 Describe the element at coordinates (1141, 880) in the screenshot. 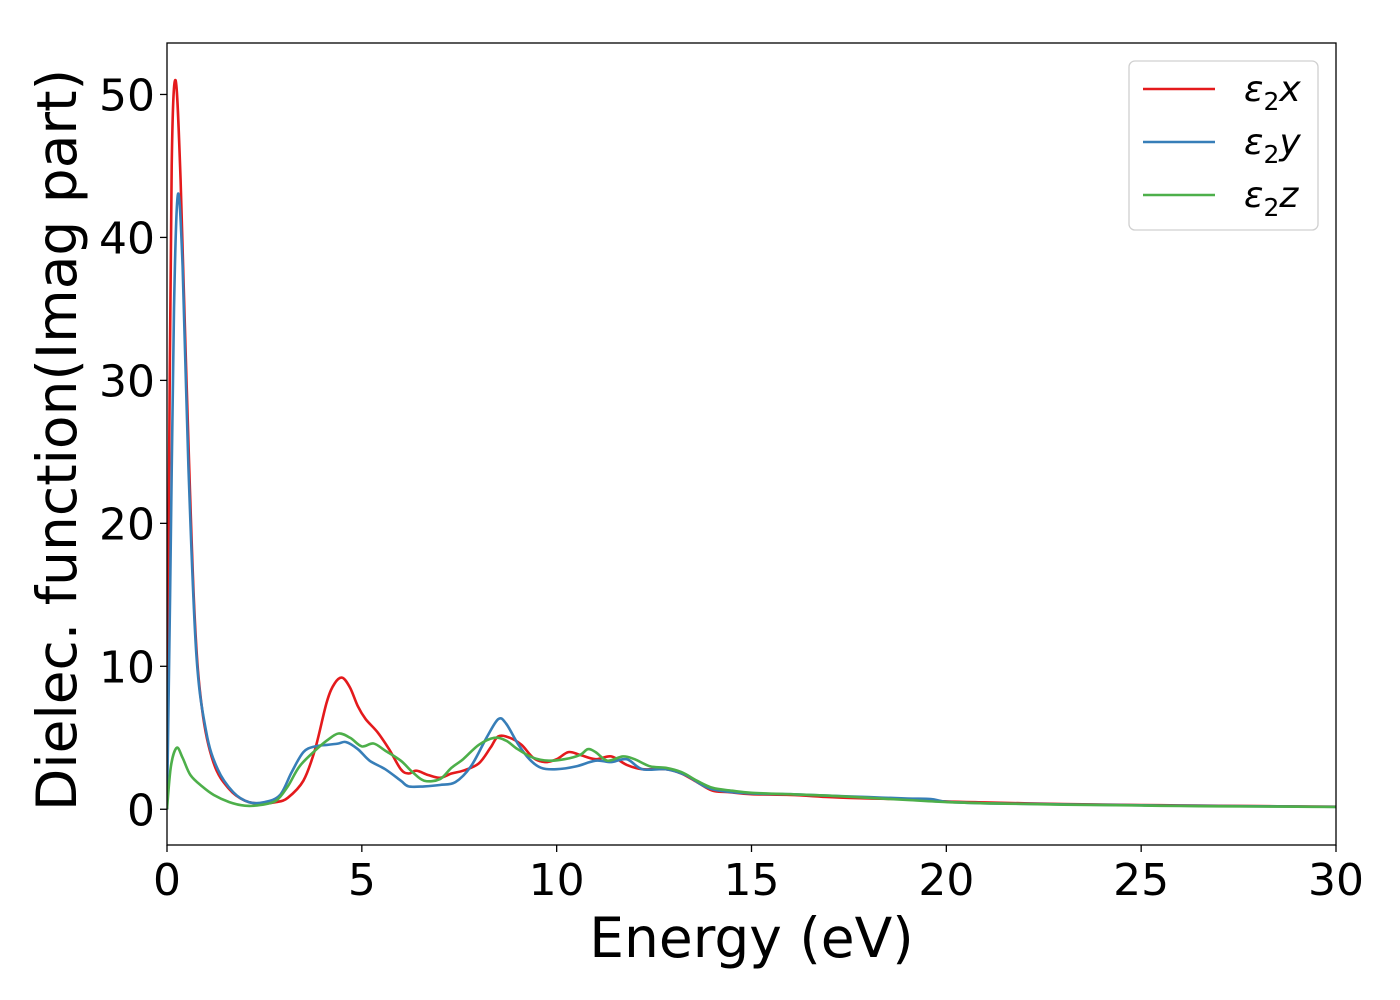

I see `x-tick-label: 25` at that location.